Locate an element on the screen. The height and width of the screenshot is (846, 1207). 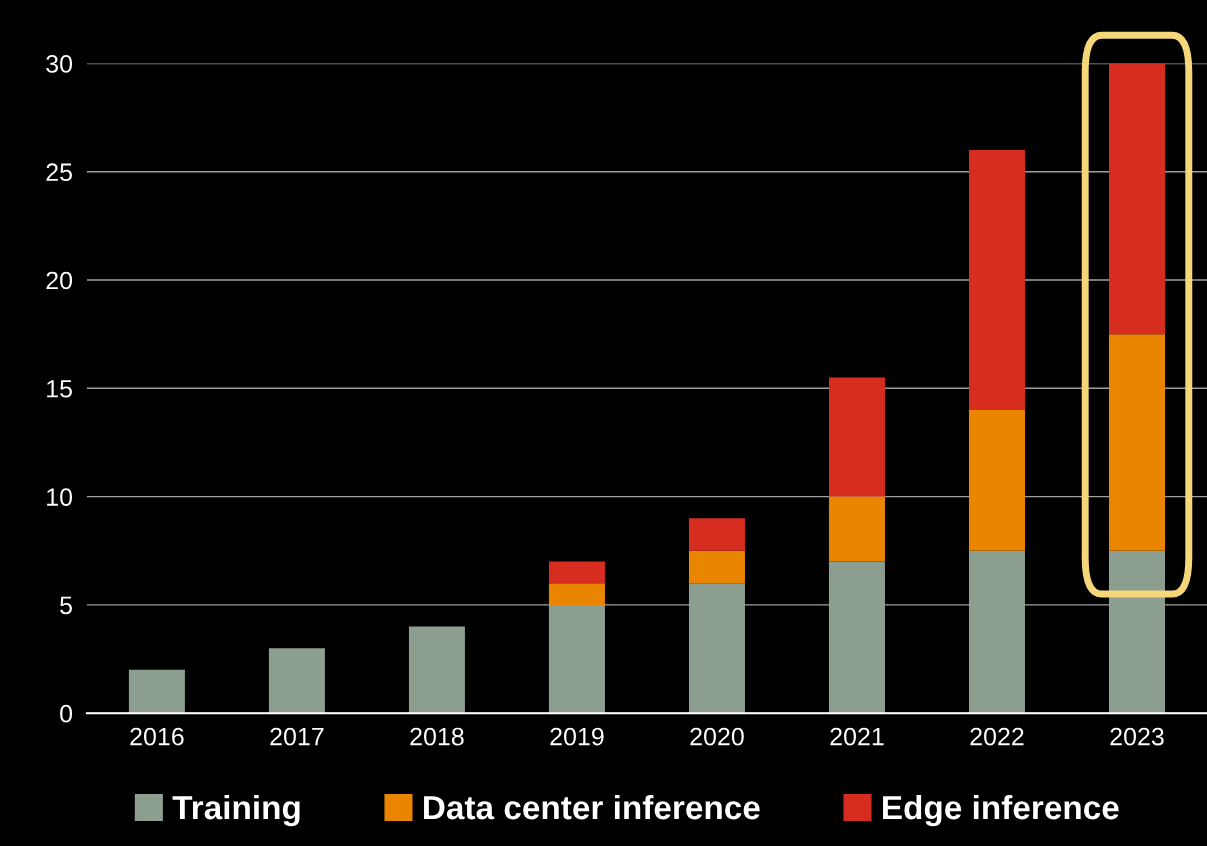
y-tick-label: 20 is located at coordinates (59, 280).